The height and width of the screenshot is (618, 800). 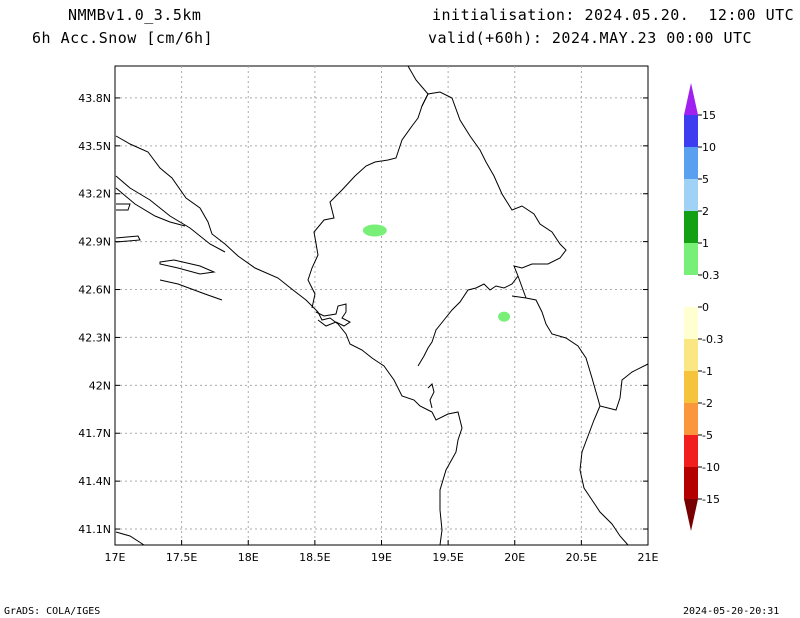 What do you see at coordinates (100, 385) in the screenshot?
I see `lat-tick-label: 42N` at bounding box center [100, 385].